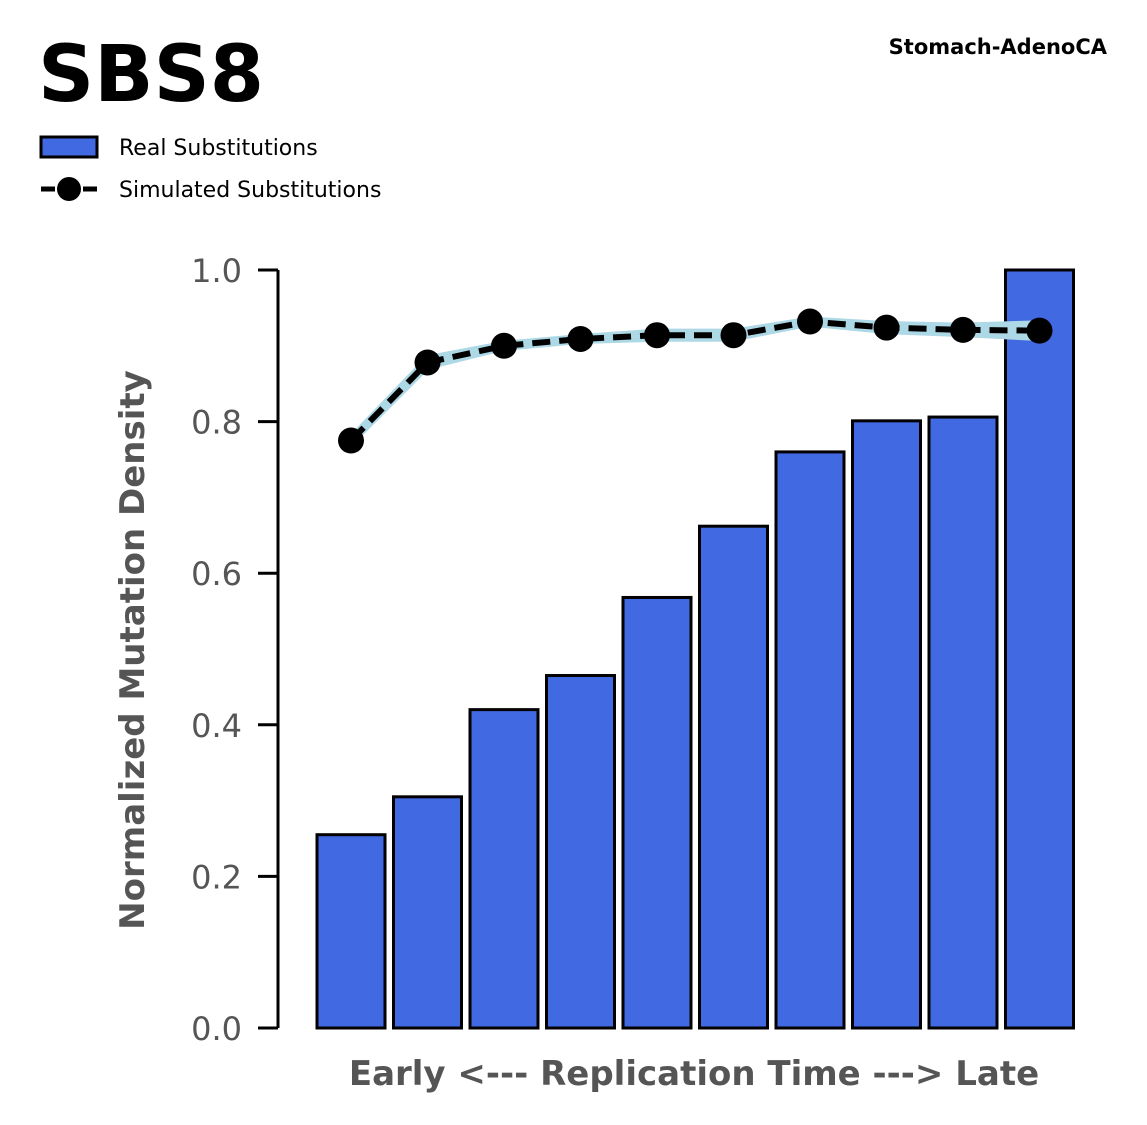 The height and width of the screenshot is (1125, 1147). What do you see at coordinates (216, 877) in the screenshot?
I see `y-tick-label-1: 0.2` at bounding box center [216, 877].